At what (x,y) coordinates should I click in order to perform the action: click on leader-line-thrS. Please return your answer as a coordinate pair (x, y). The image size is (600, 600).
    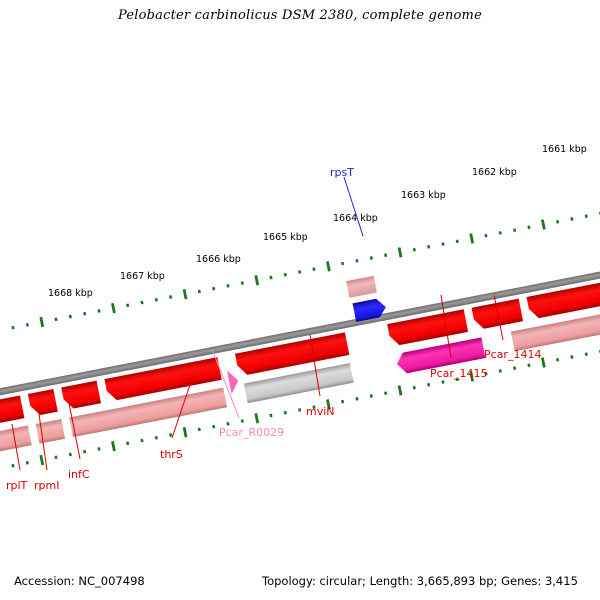
    Looking at the image, I should click on (182, 407).